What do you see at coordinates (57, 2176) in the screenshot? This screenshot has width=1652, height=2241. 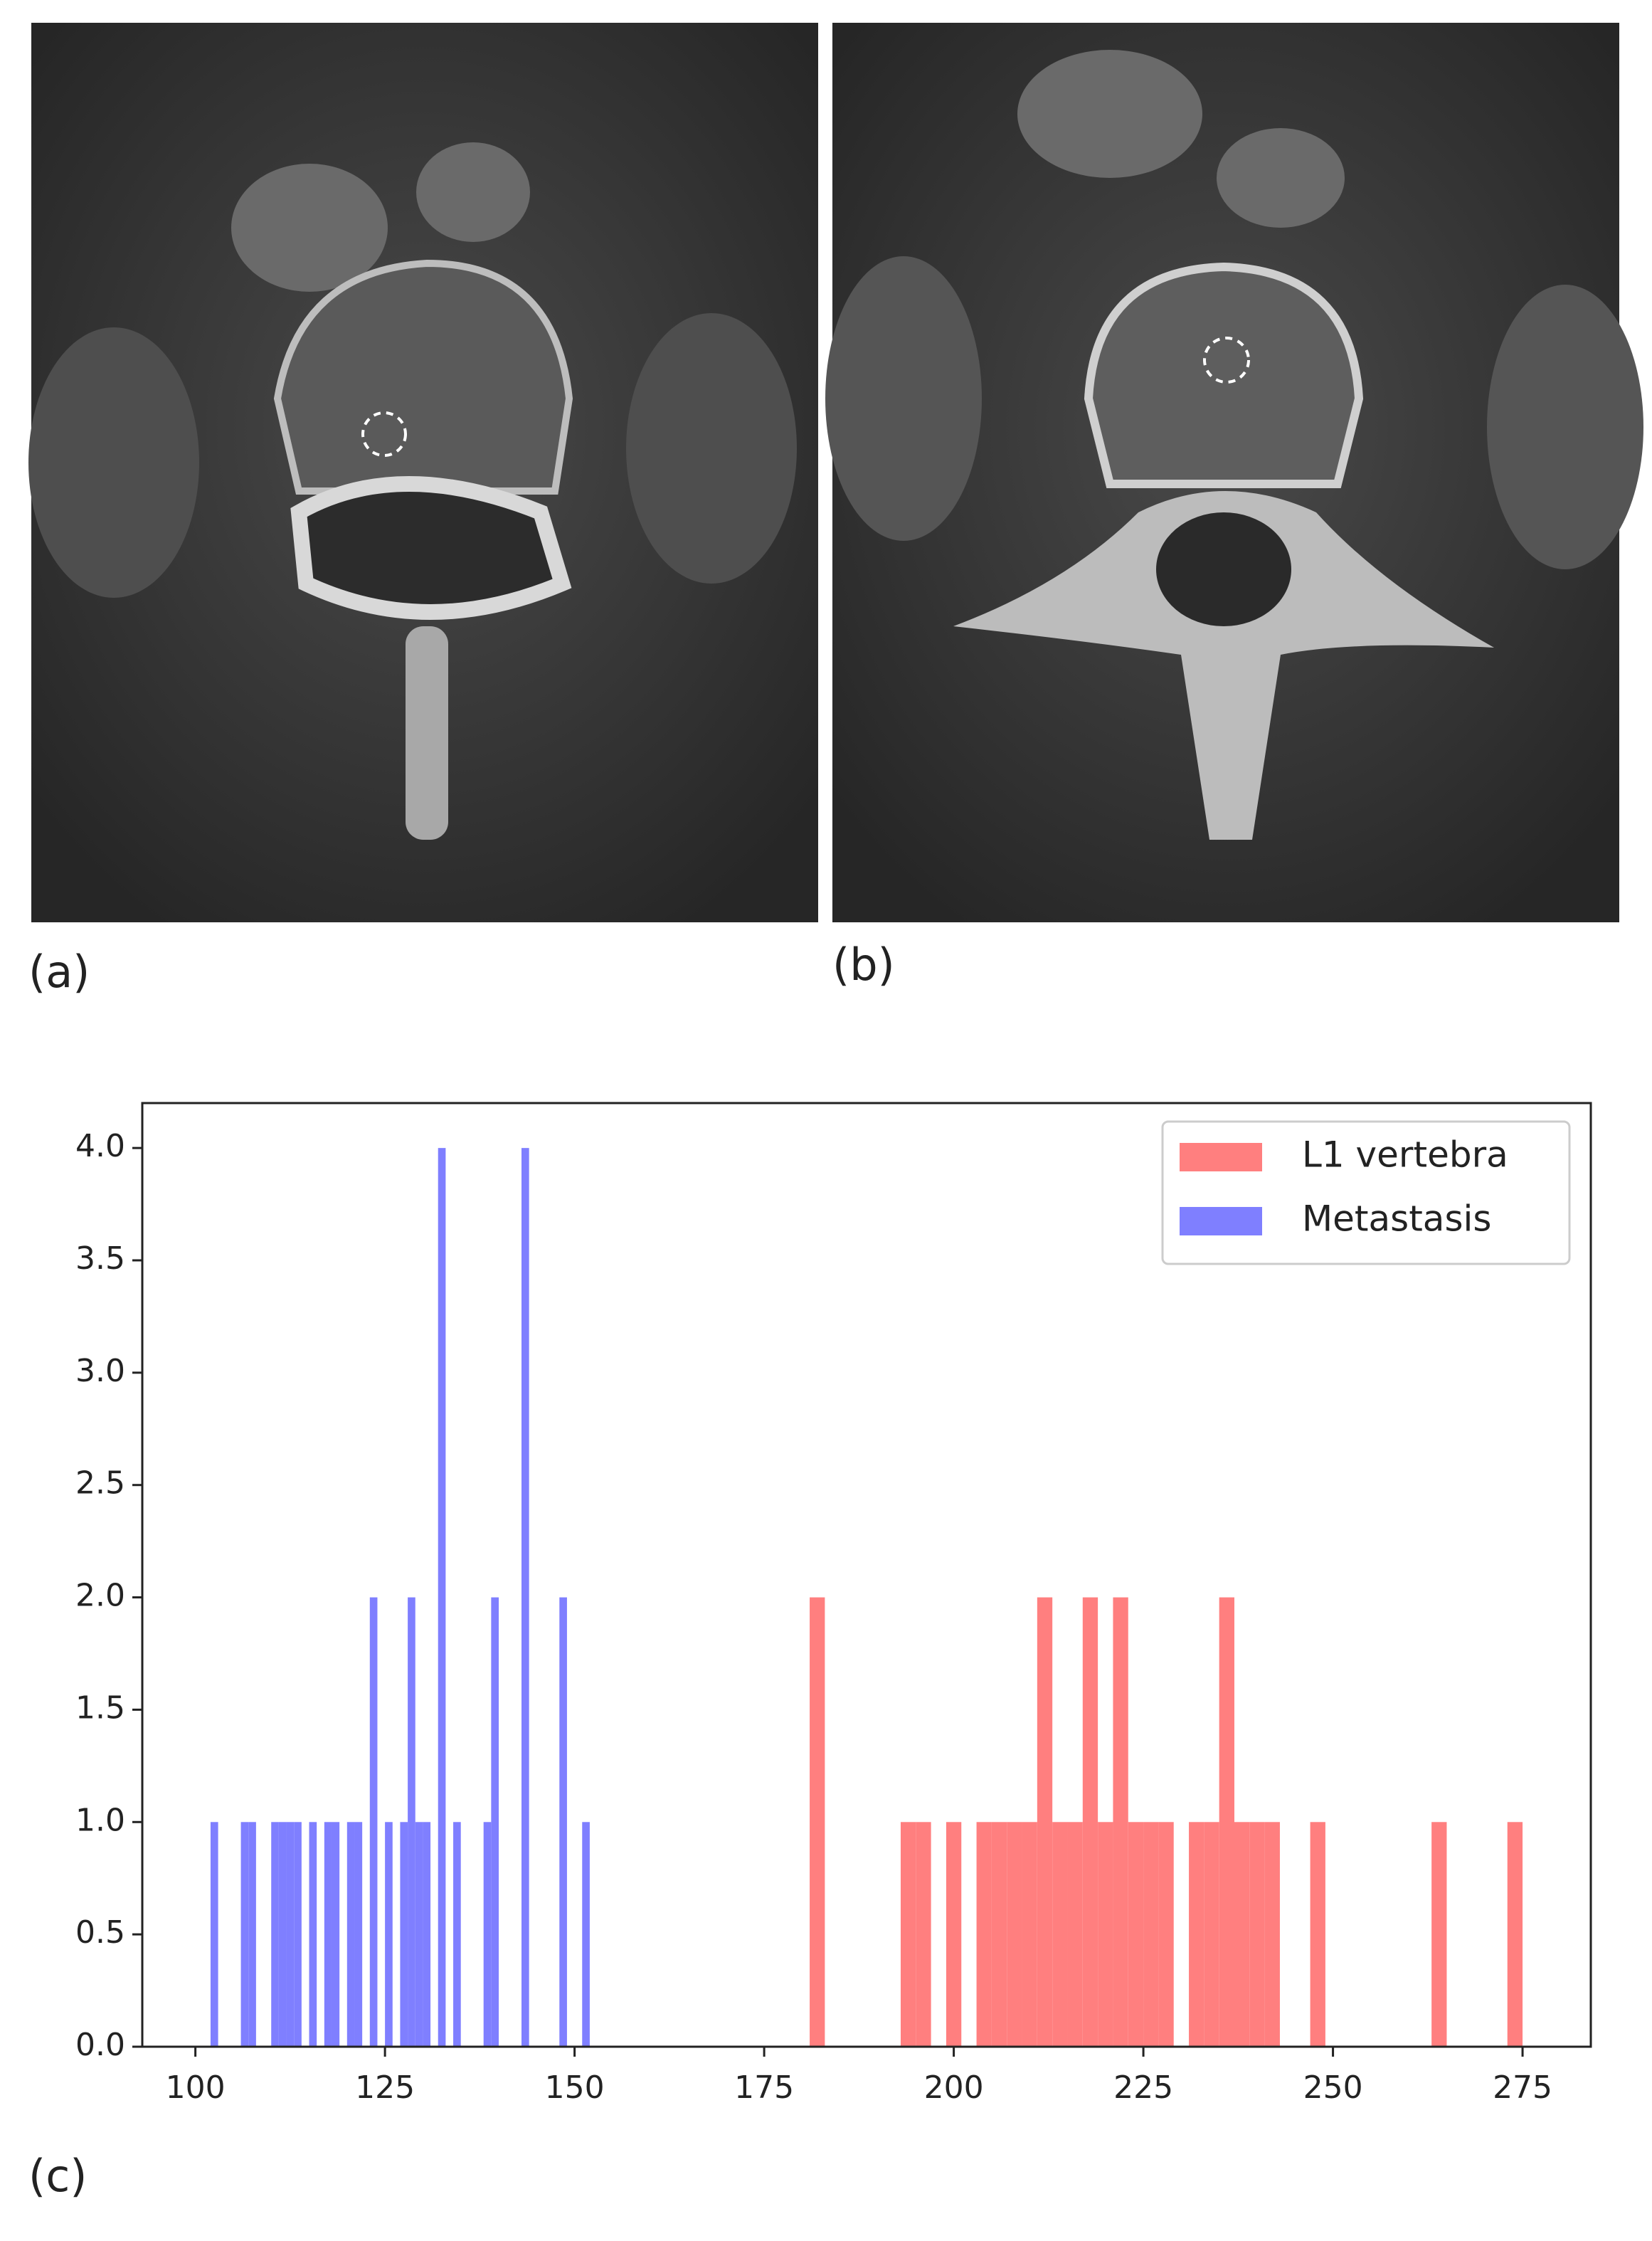 I see `panel-label: (c)` at bounding box center [57, 2176].